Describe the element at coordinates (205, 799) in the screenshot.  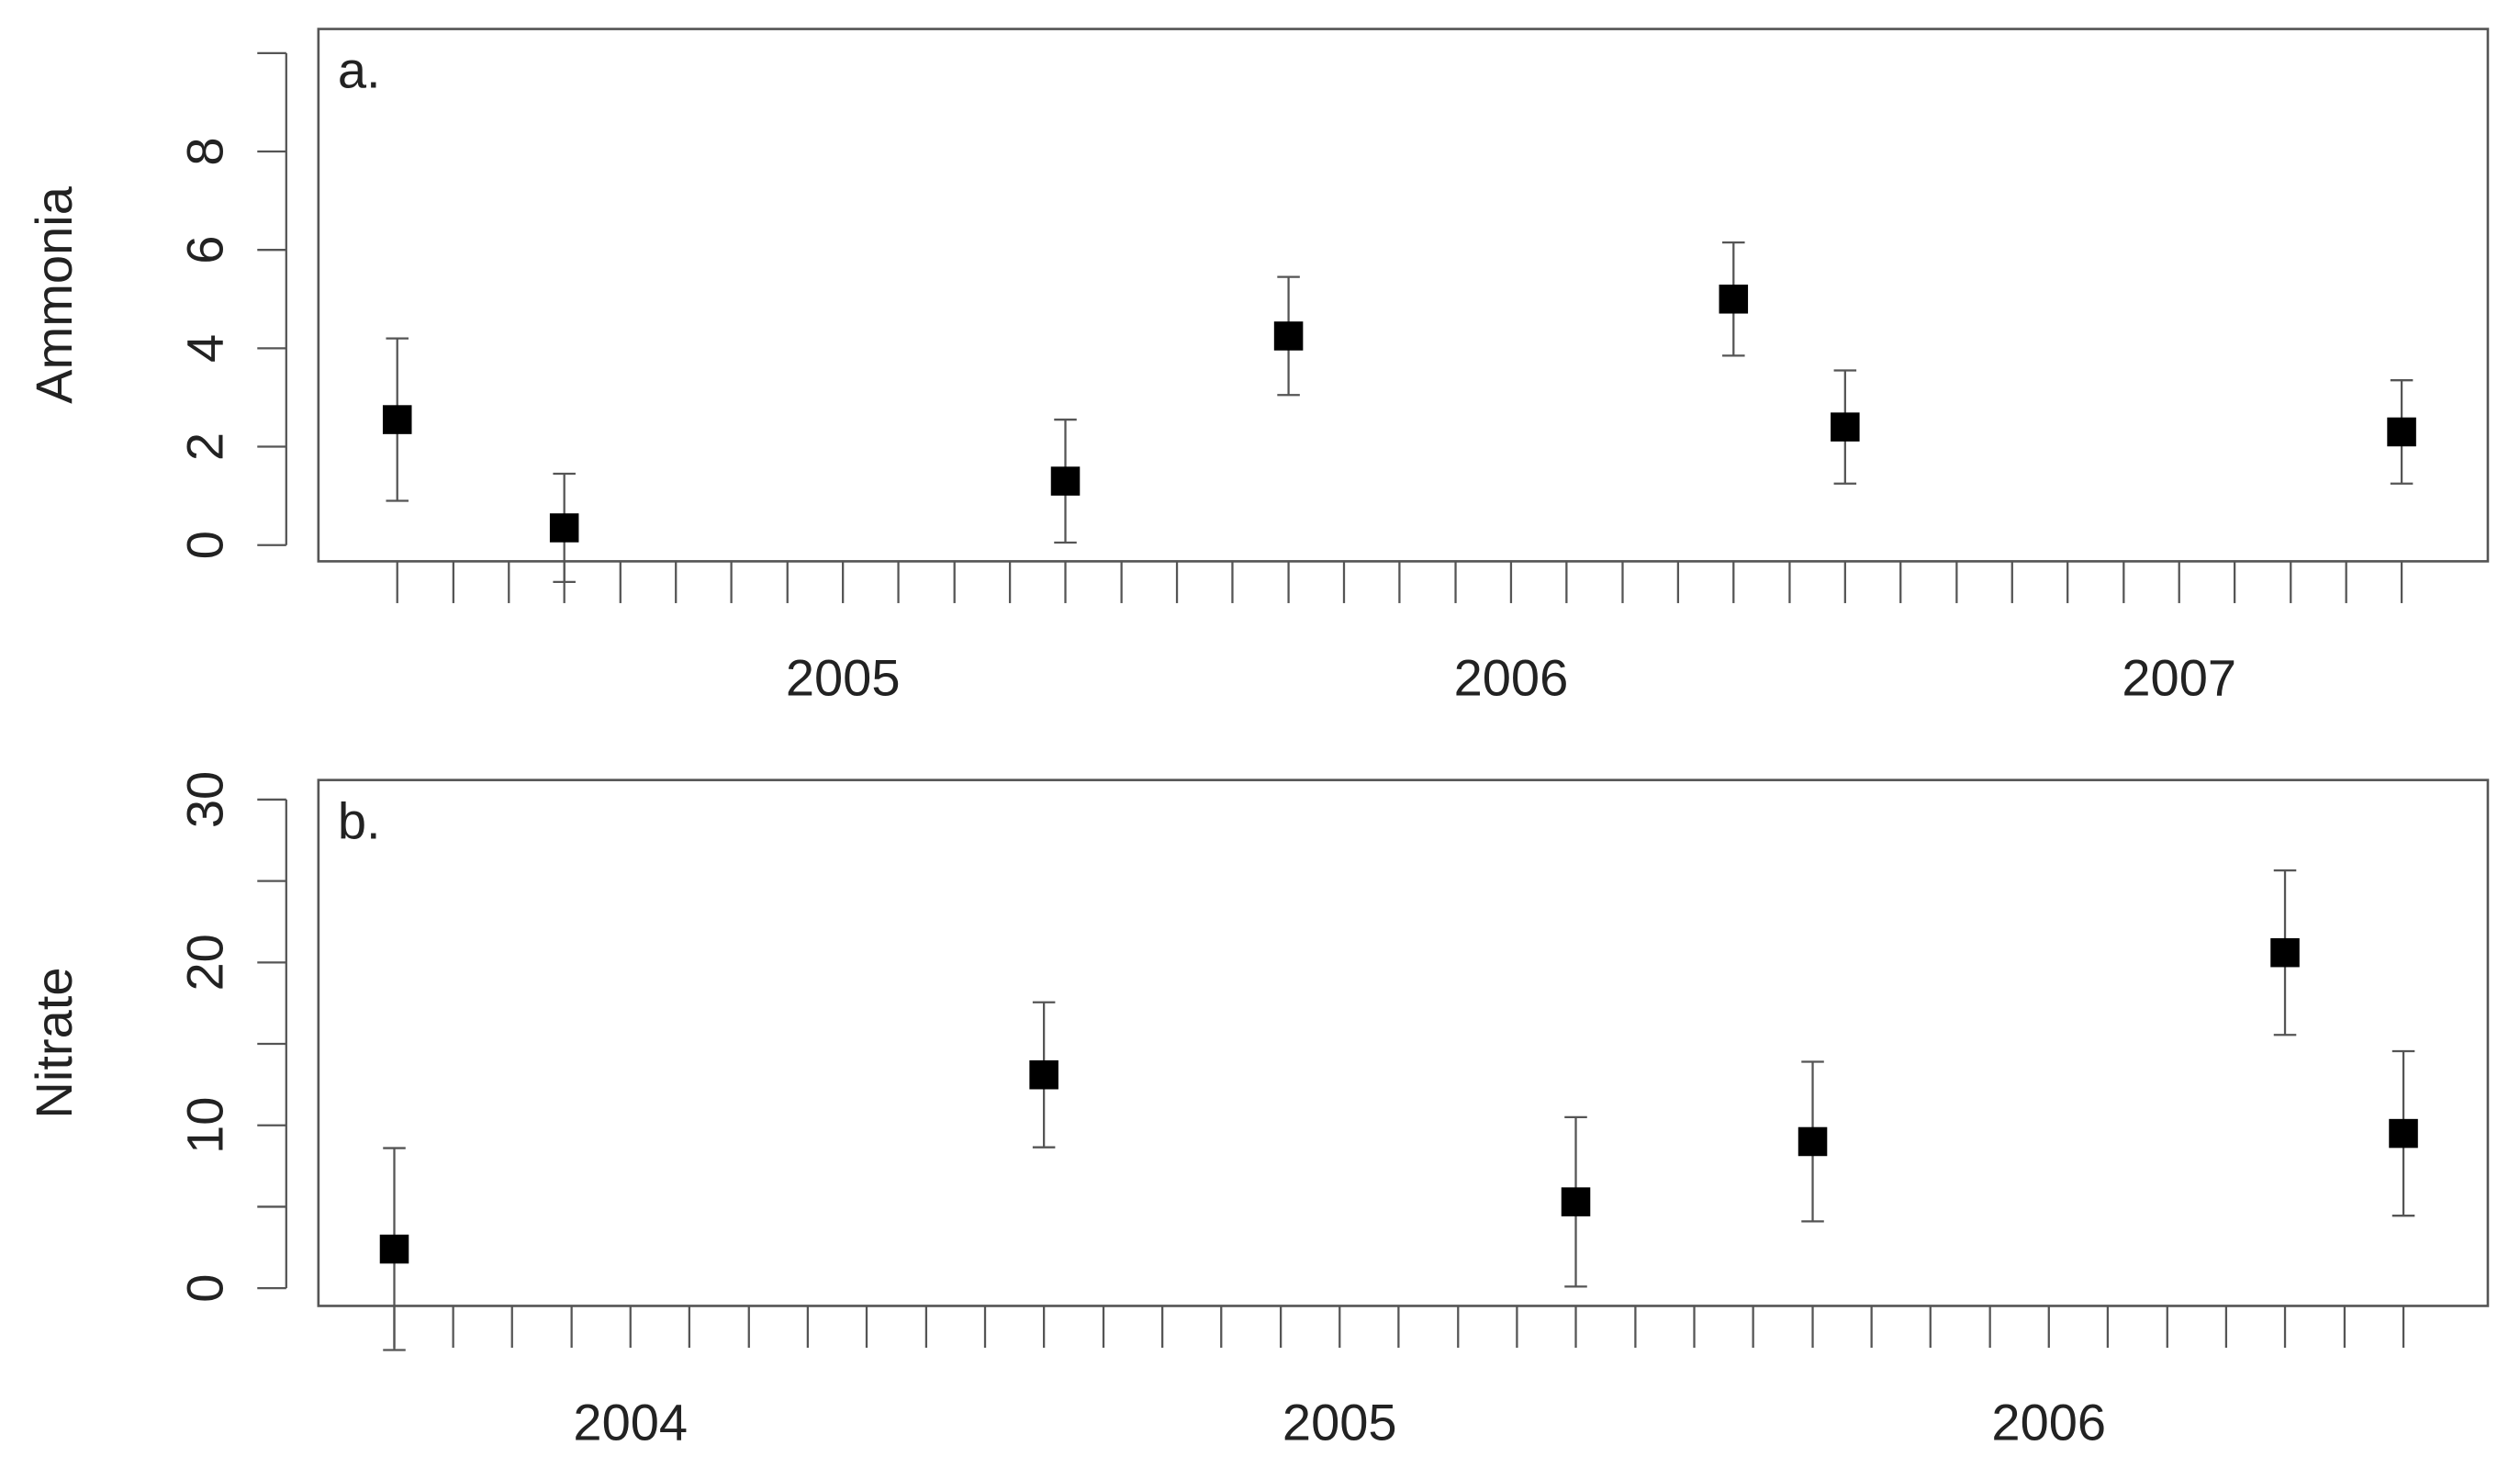
I see `y-tick-label: 30` at that location.